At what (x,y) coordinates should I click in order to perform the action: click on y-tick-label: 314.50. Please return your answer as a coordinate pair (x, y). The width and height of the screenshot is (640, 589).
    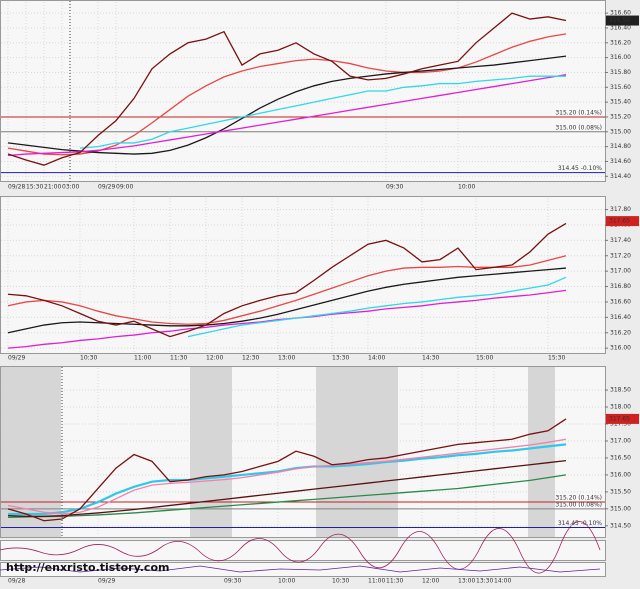
    Looking at the image, I should click on (620, 525).